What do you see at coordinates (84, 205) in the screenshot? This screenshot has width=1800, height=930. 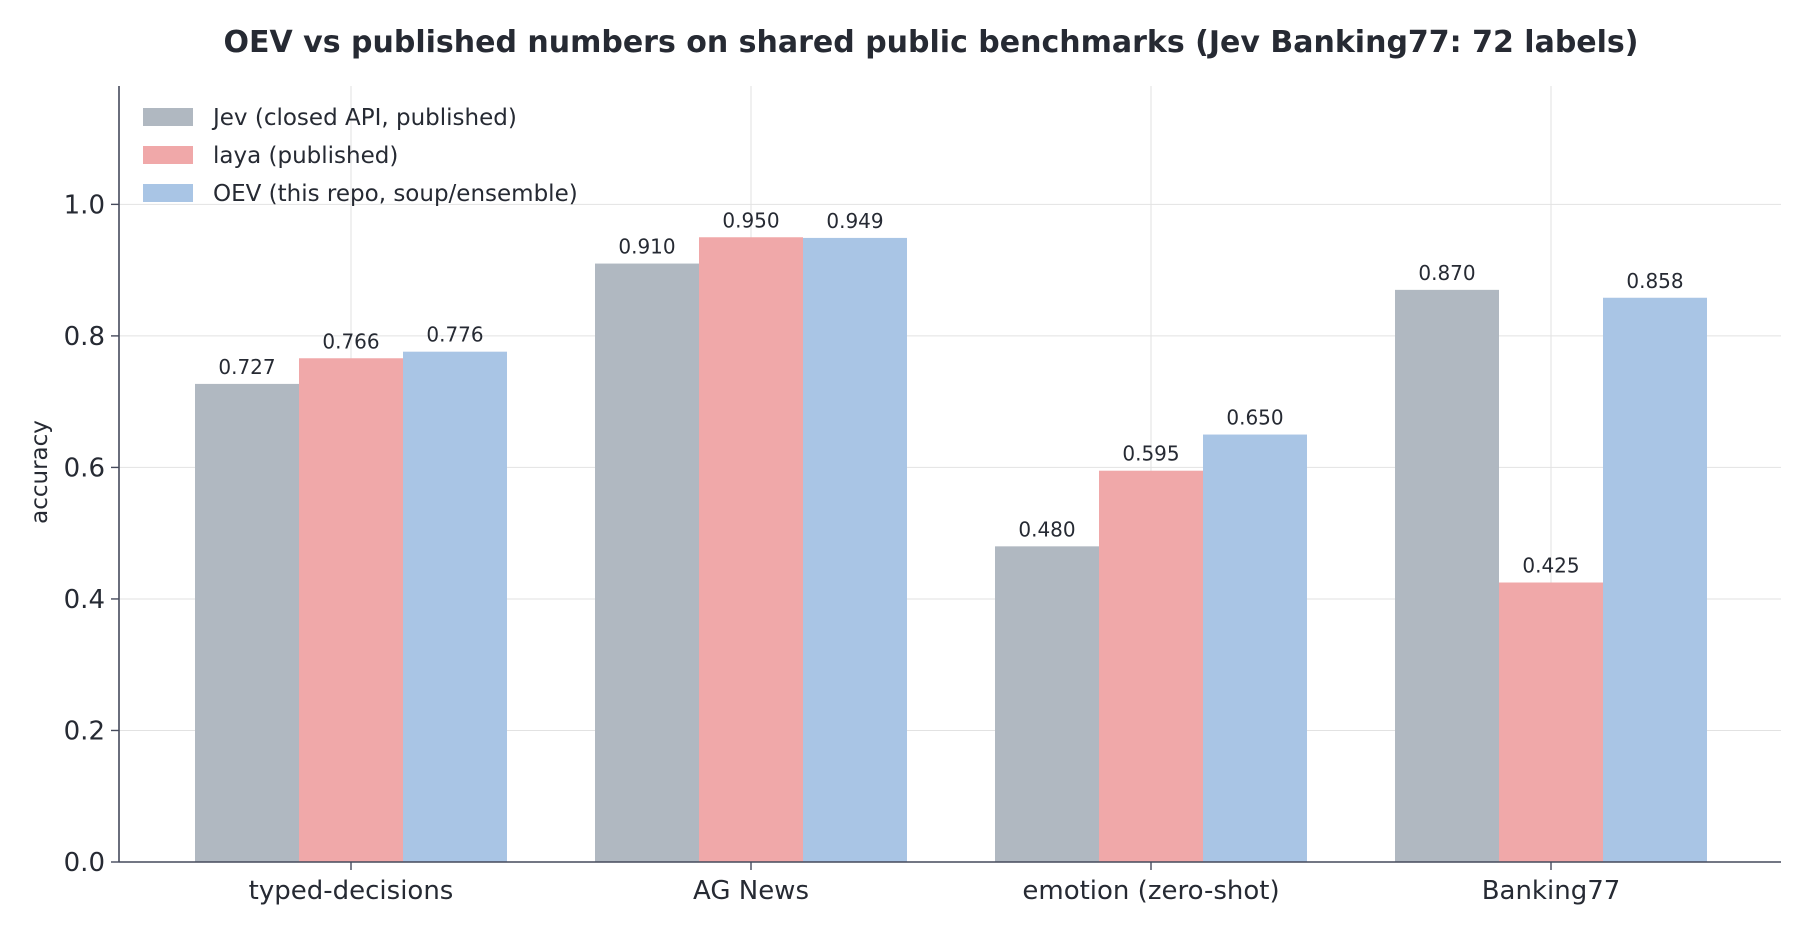 I see `y-tick-label: 1.0` at bounding box center [84, 205].